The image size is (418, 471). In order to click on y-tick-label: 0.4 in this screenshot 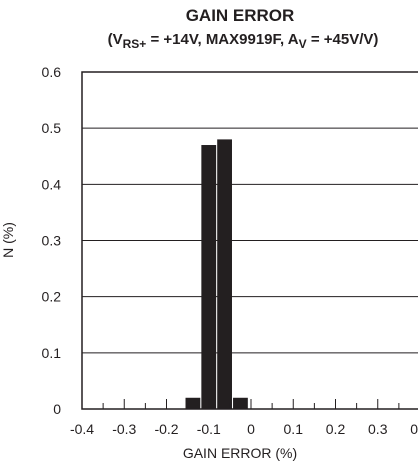, I will do `click(52, 184)`.